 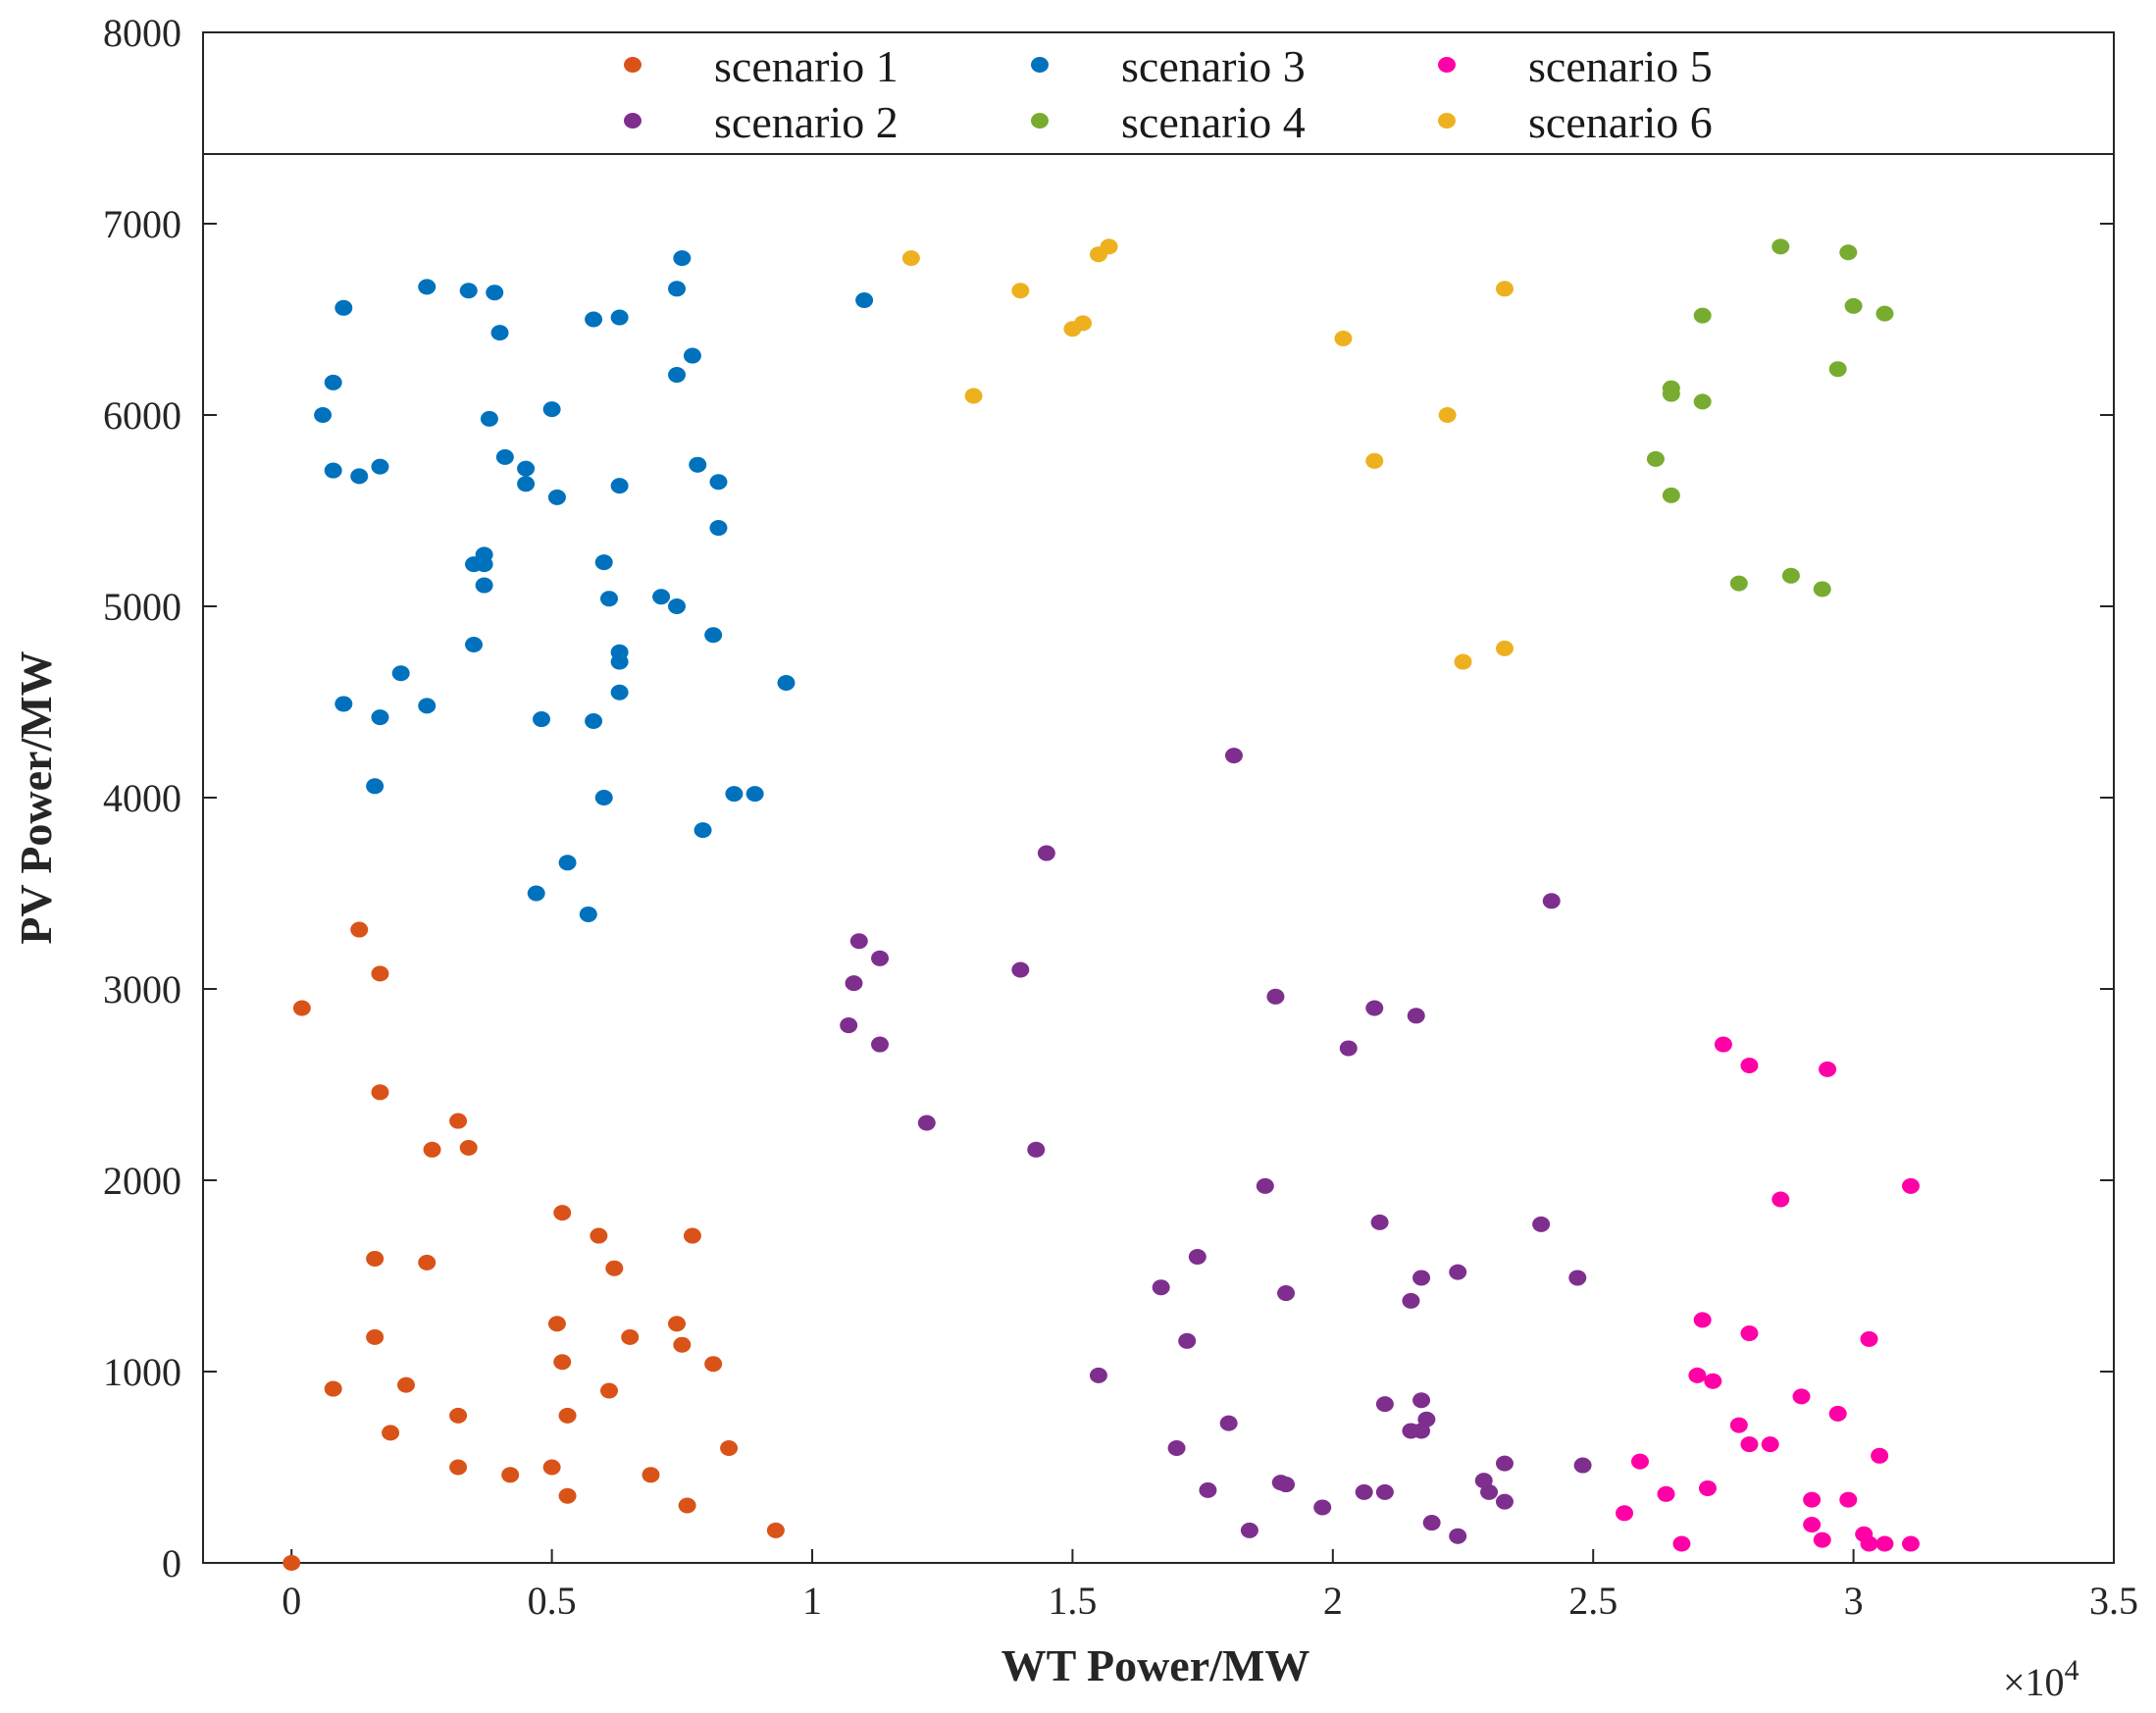 I want to click on y-tick-label: 0, so click(x=171, y=1563).